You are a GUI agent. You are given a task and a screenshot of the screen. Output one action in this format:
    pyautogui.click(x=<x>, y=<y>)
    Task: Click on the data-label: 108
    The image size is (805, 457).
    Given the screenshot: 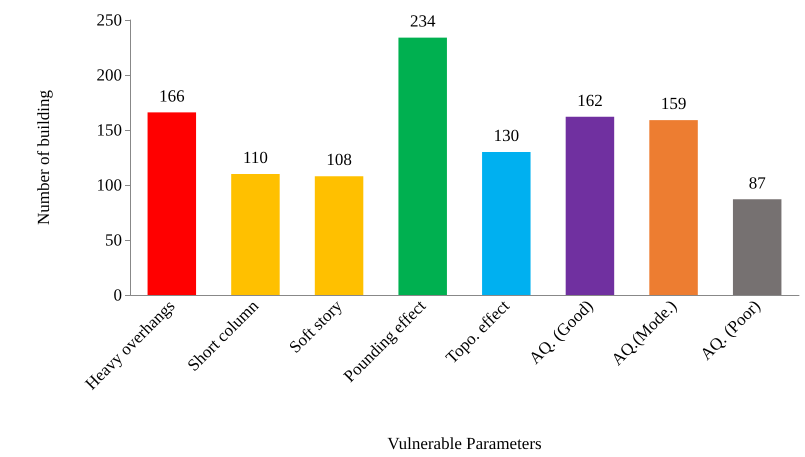 What is the action you would take?
    pyautogui.click(x=339, y=160)
    